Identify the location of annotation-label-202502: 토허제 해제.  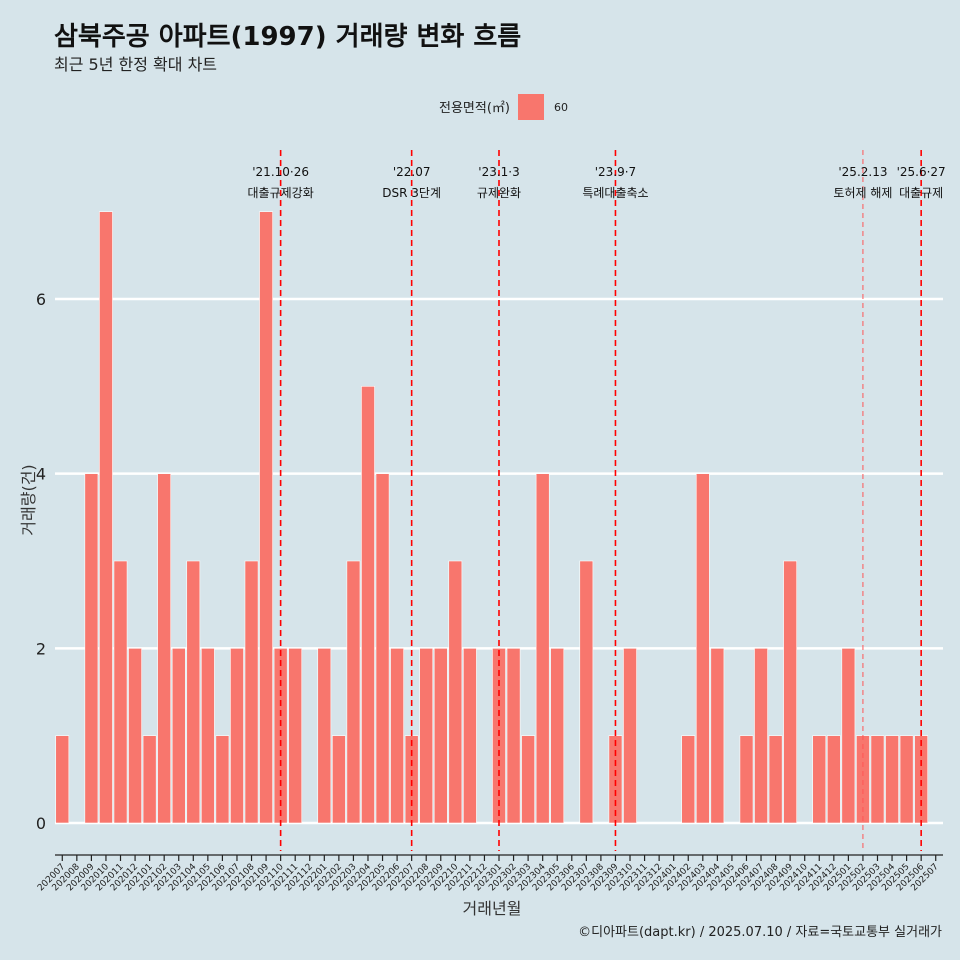
(862, 193).